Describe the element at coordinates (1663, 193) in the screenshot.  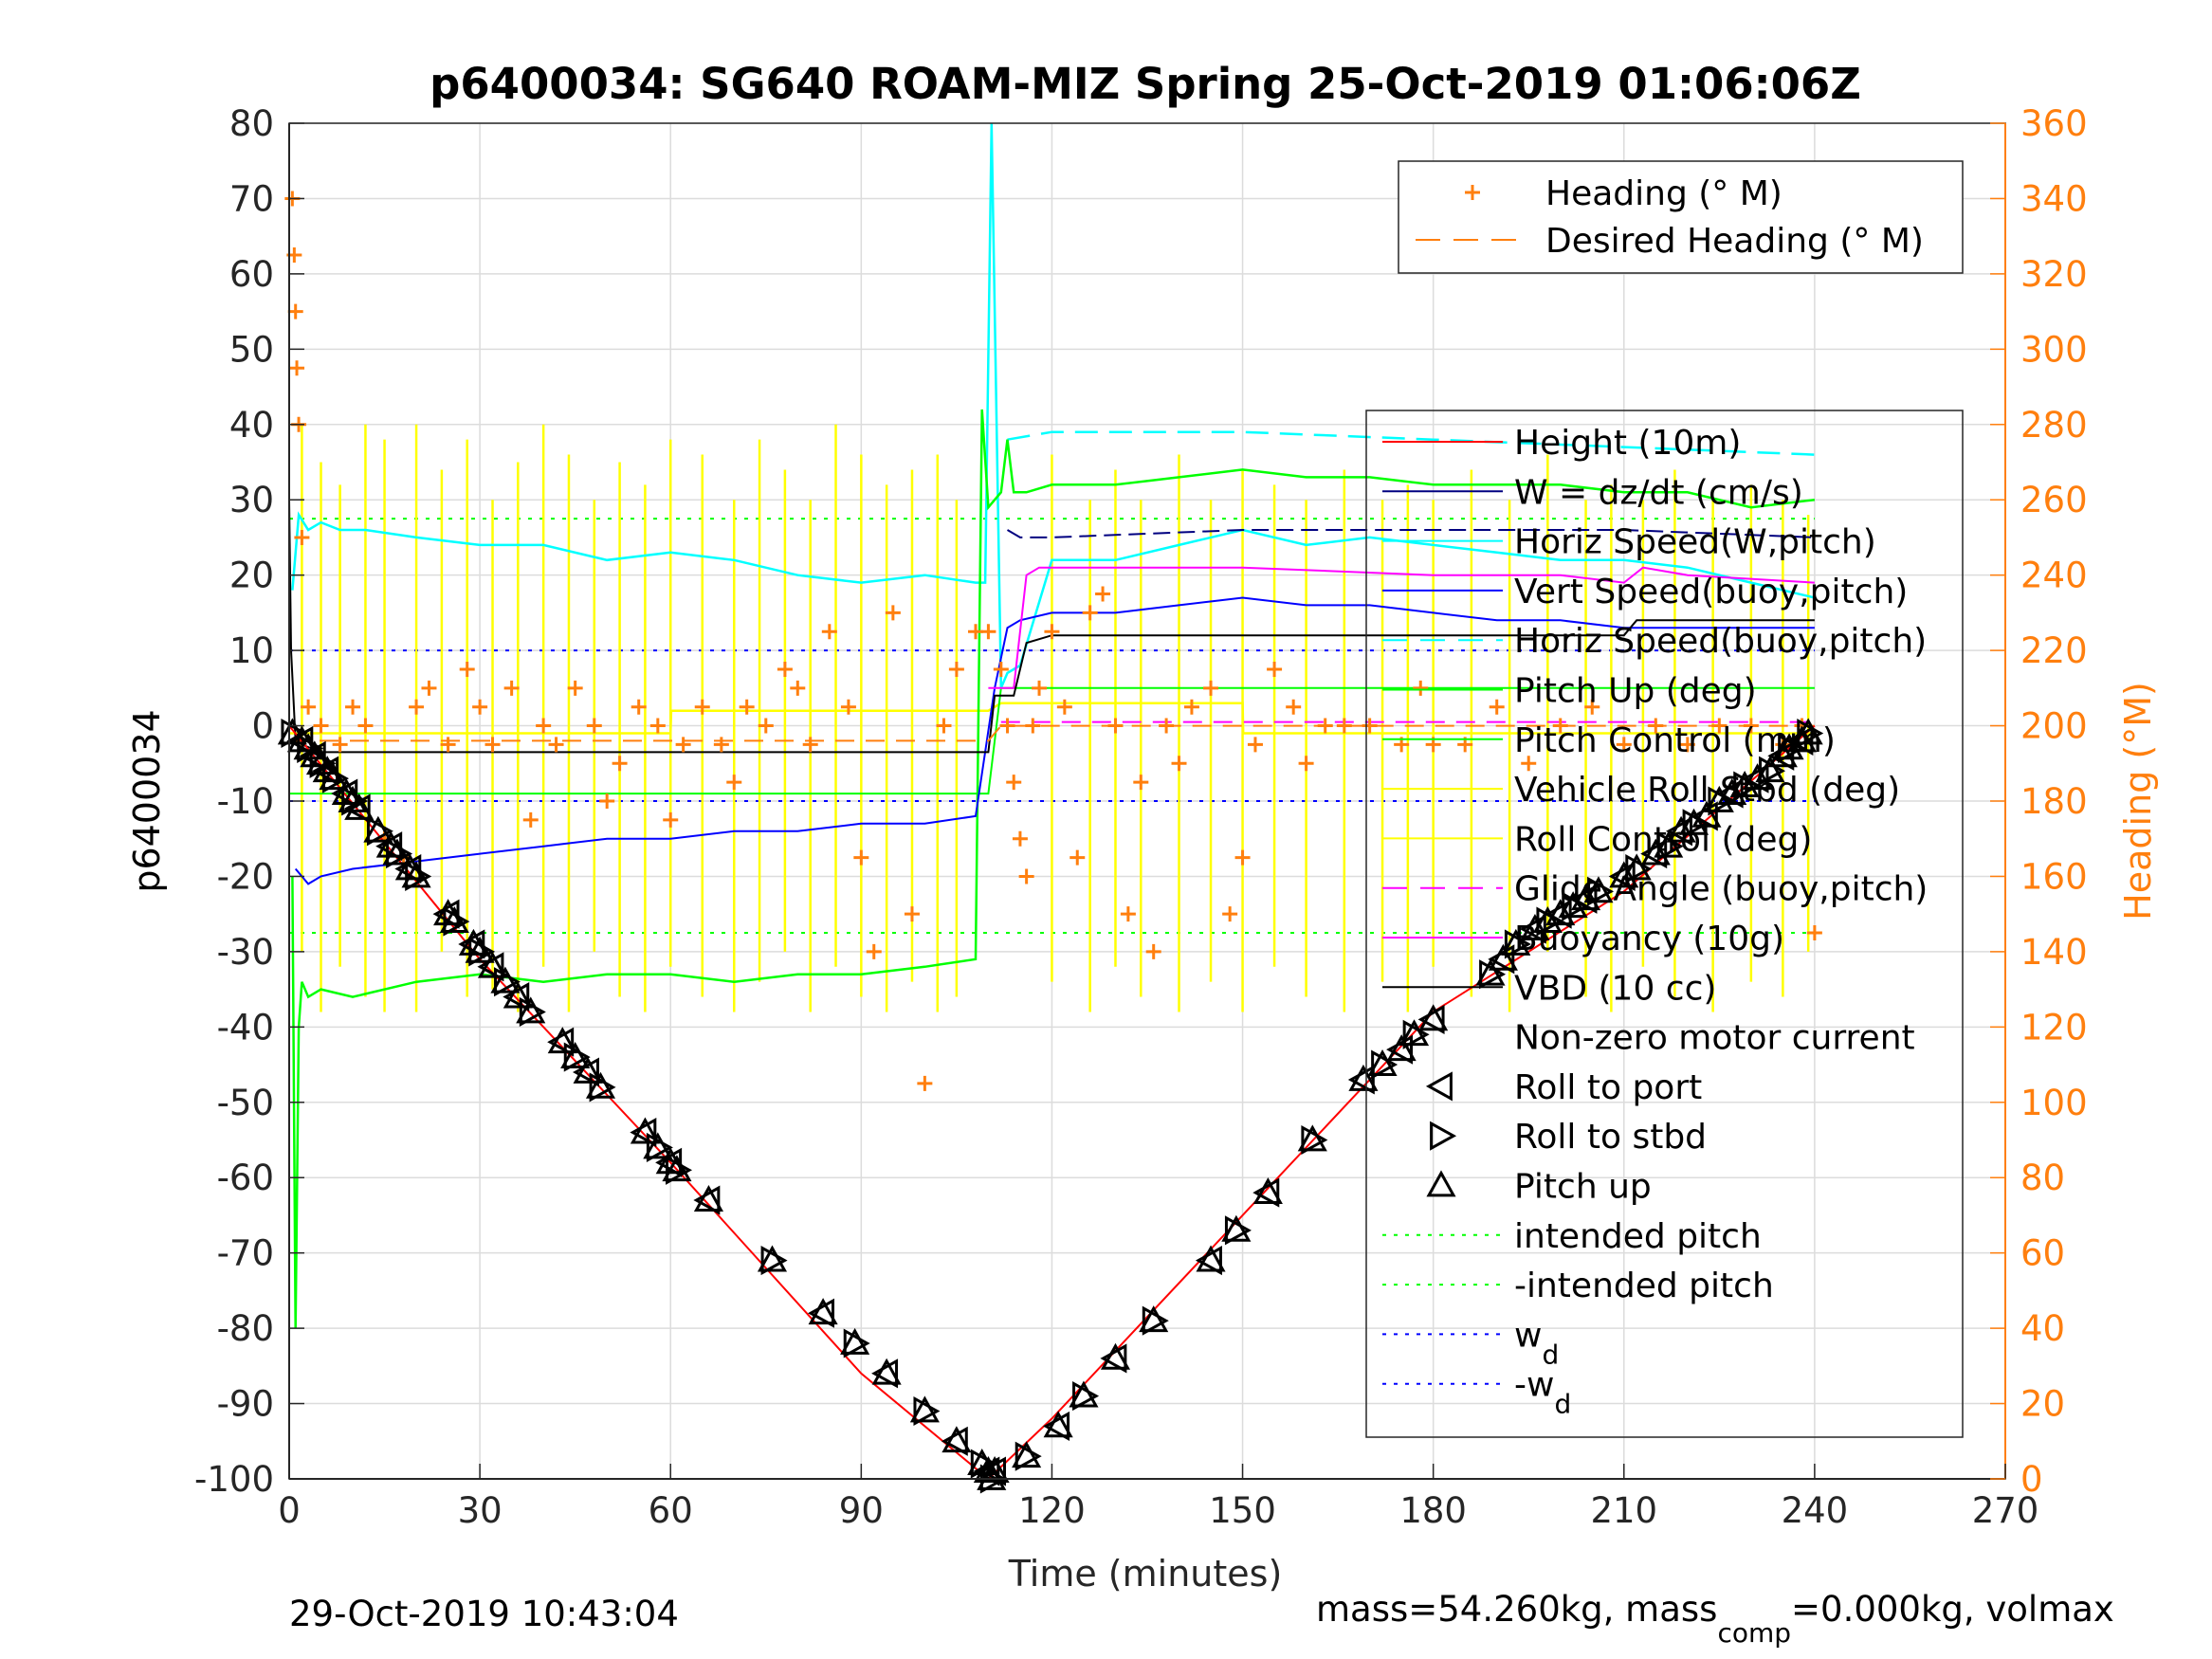
I see `heading-legend-label: Heading (° M)` at that location.